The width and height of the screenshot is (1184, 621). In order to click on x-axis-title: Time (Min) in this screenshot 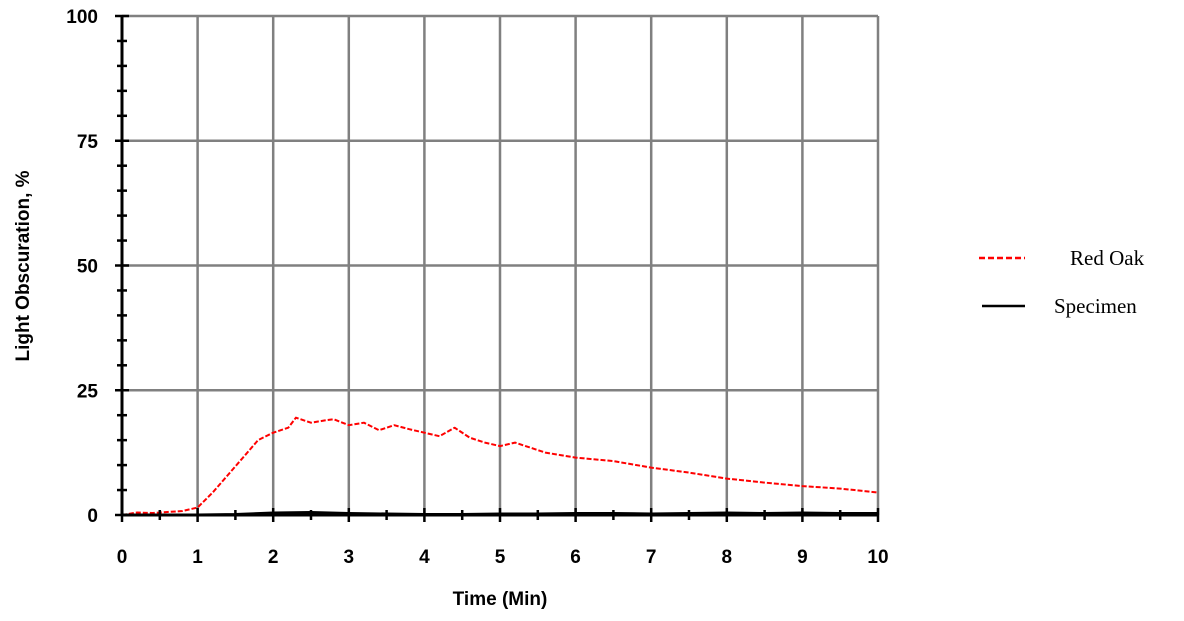, I will do `click(500, 599)`.